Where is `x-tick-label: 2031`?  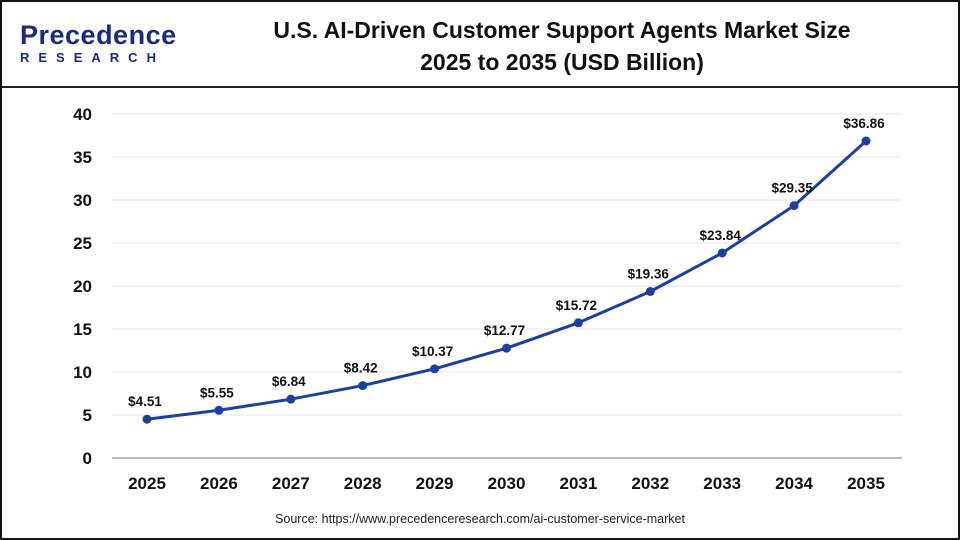
x-tick-label: 2031 is located at coordinates (578, 483).